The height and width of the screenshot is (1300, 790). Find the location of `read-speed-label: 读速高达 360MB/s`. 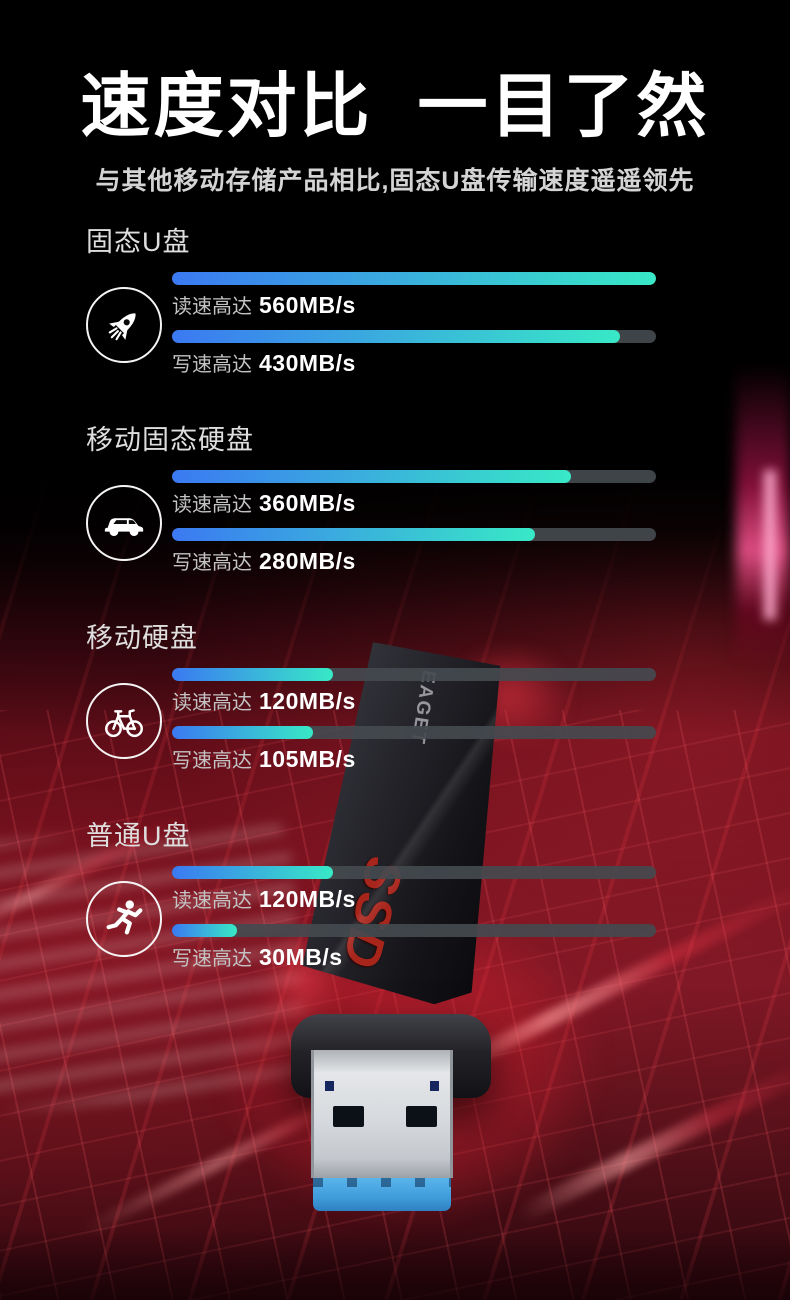

read-speed-label: 读速高达 360MB/s is located at coordinates (264, 503).